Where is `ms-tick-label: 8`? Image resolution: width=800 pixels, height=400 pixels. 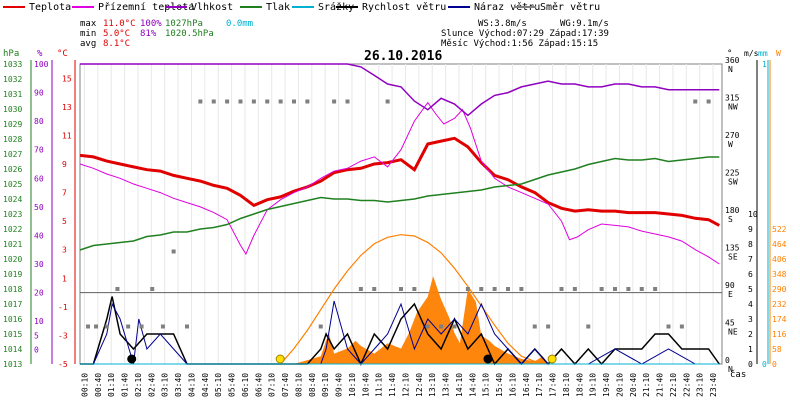 ms-tick-label: 8 is located at coordinates (750, 244).